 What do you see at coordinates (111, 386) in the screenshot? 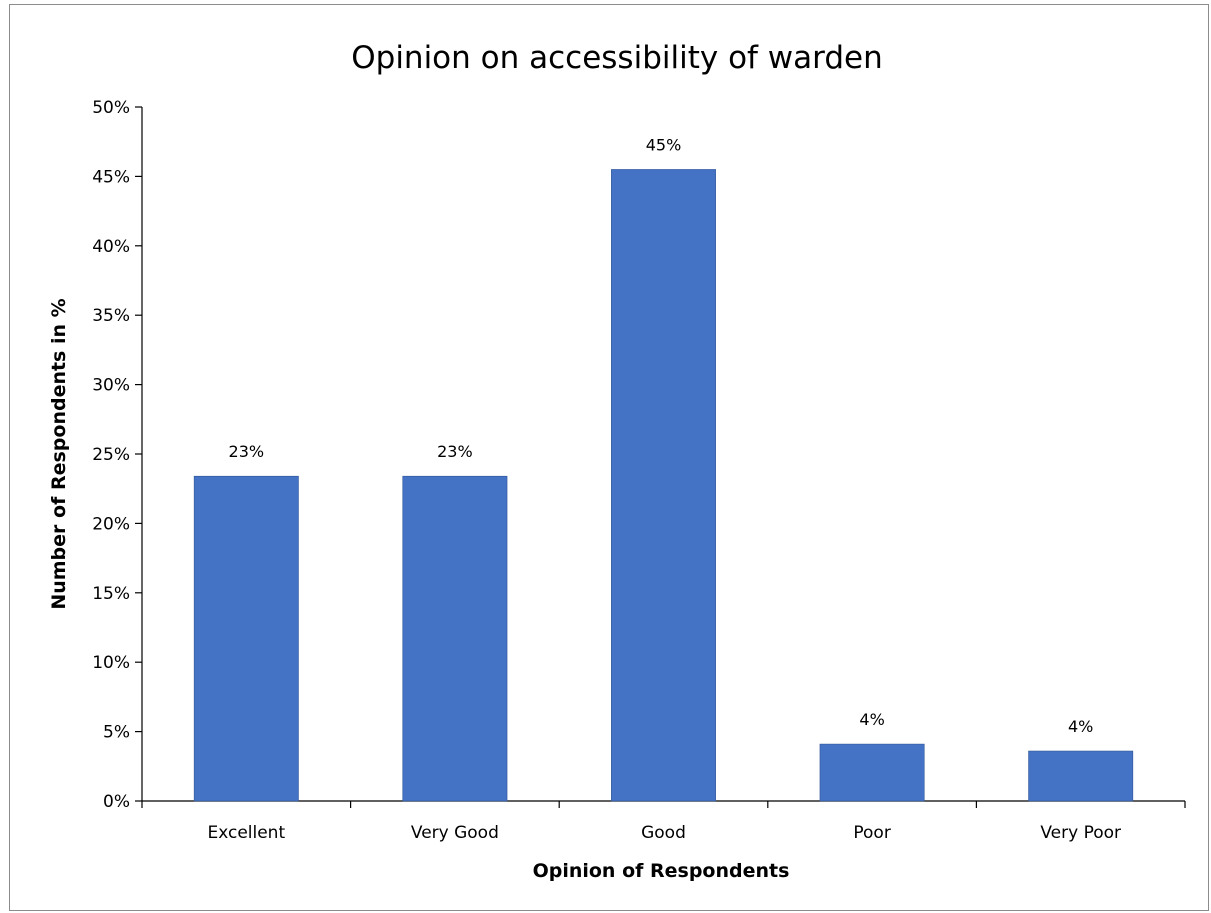
I see `y-tick-label: 30%` at bounding box center [111, 386].